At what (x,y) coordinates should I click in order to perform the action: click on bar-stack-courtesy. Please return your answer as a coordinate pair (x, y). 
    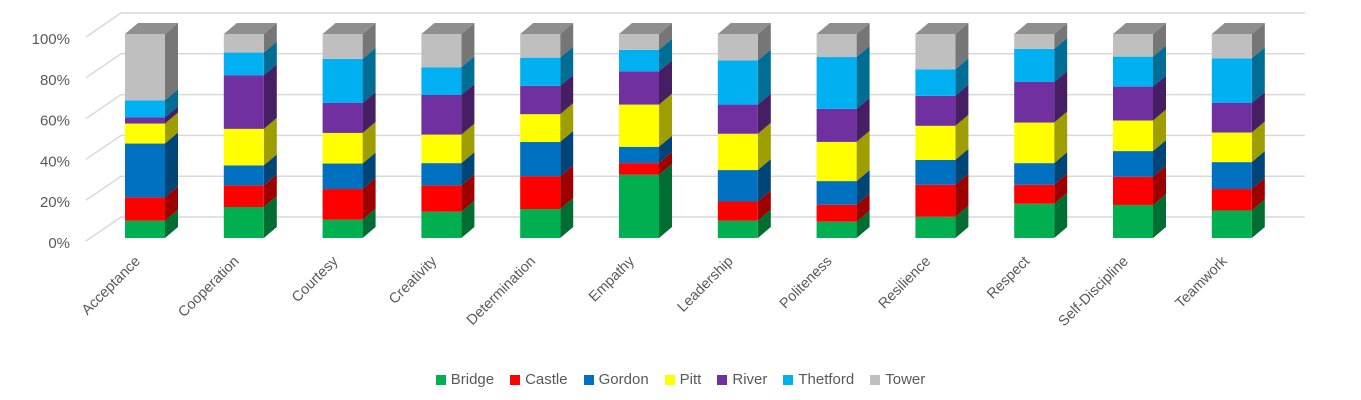
    Looking at the image, I should click on (349, 130).